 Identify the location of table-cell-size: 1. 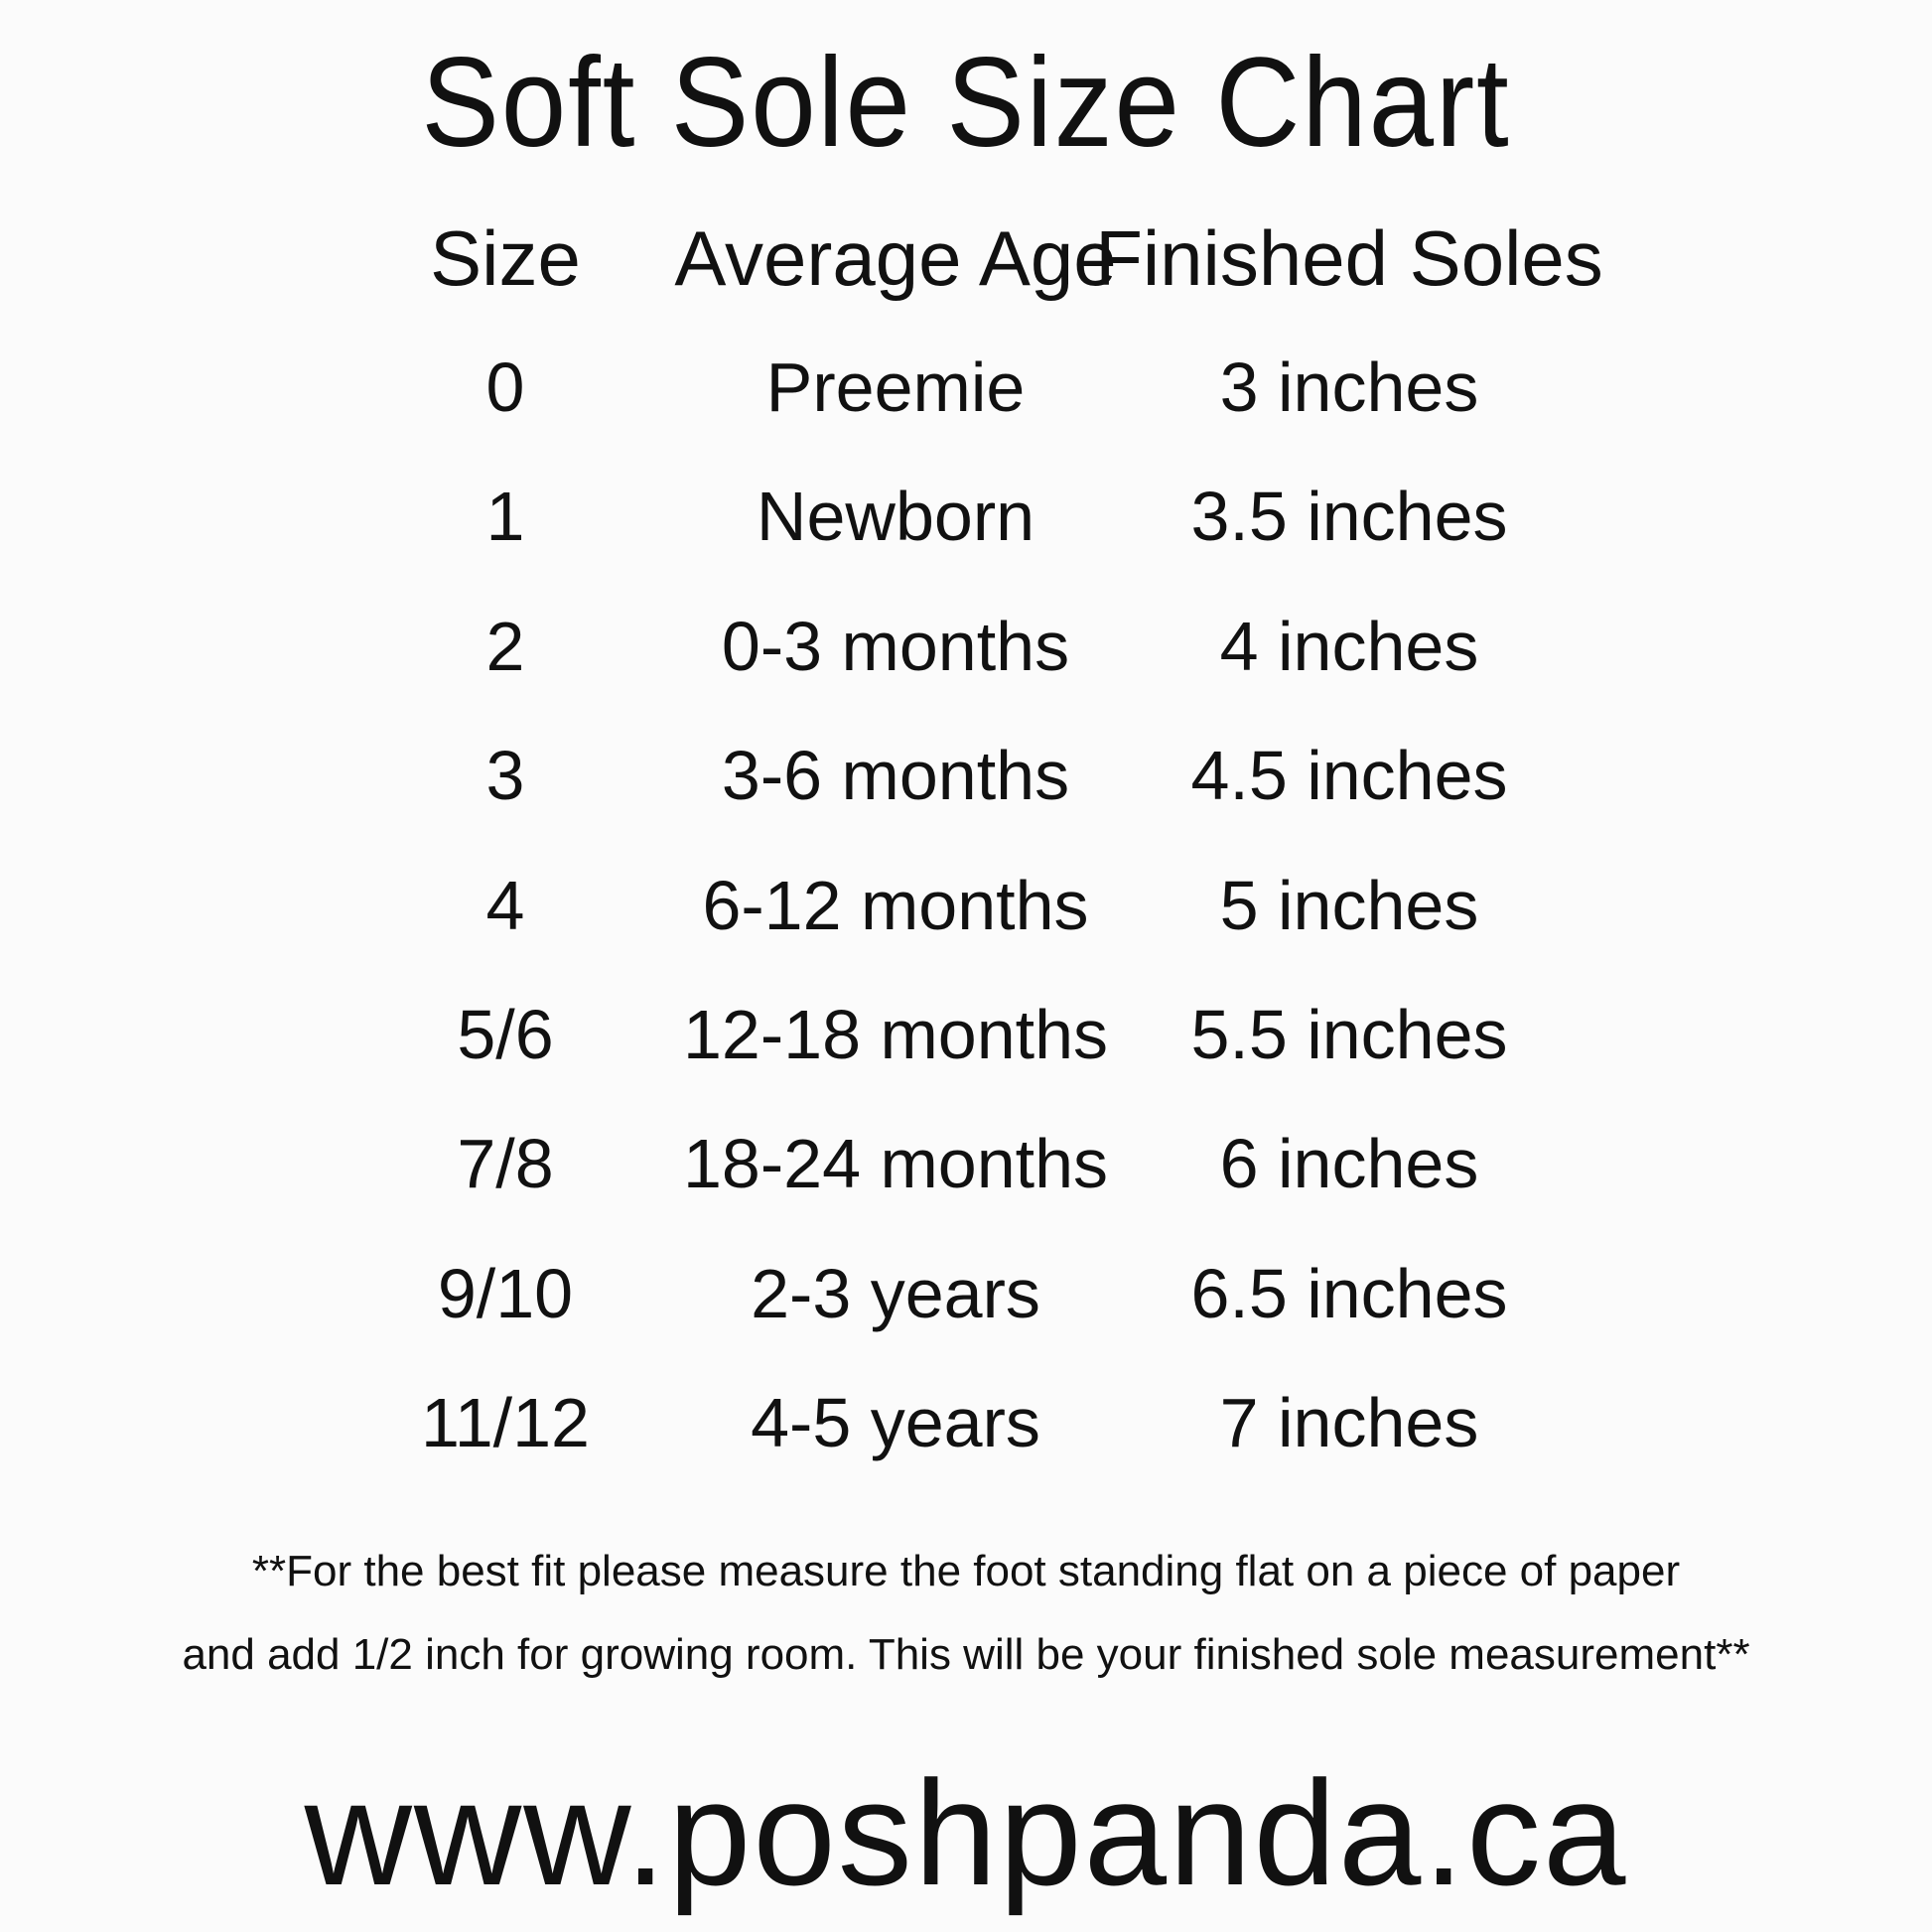
(505, 517).